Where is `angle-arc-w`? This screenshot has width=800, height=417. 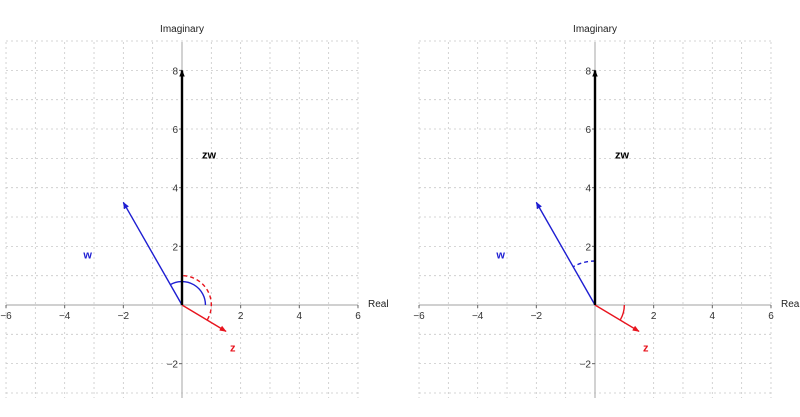 angle-arc-w is located at coordinates (188, 293).